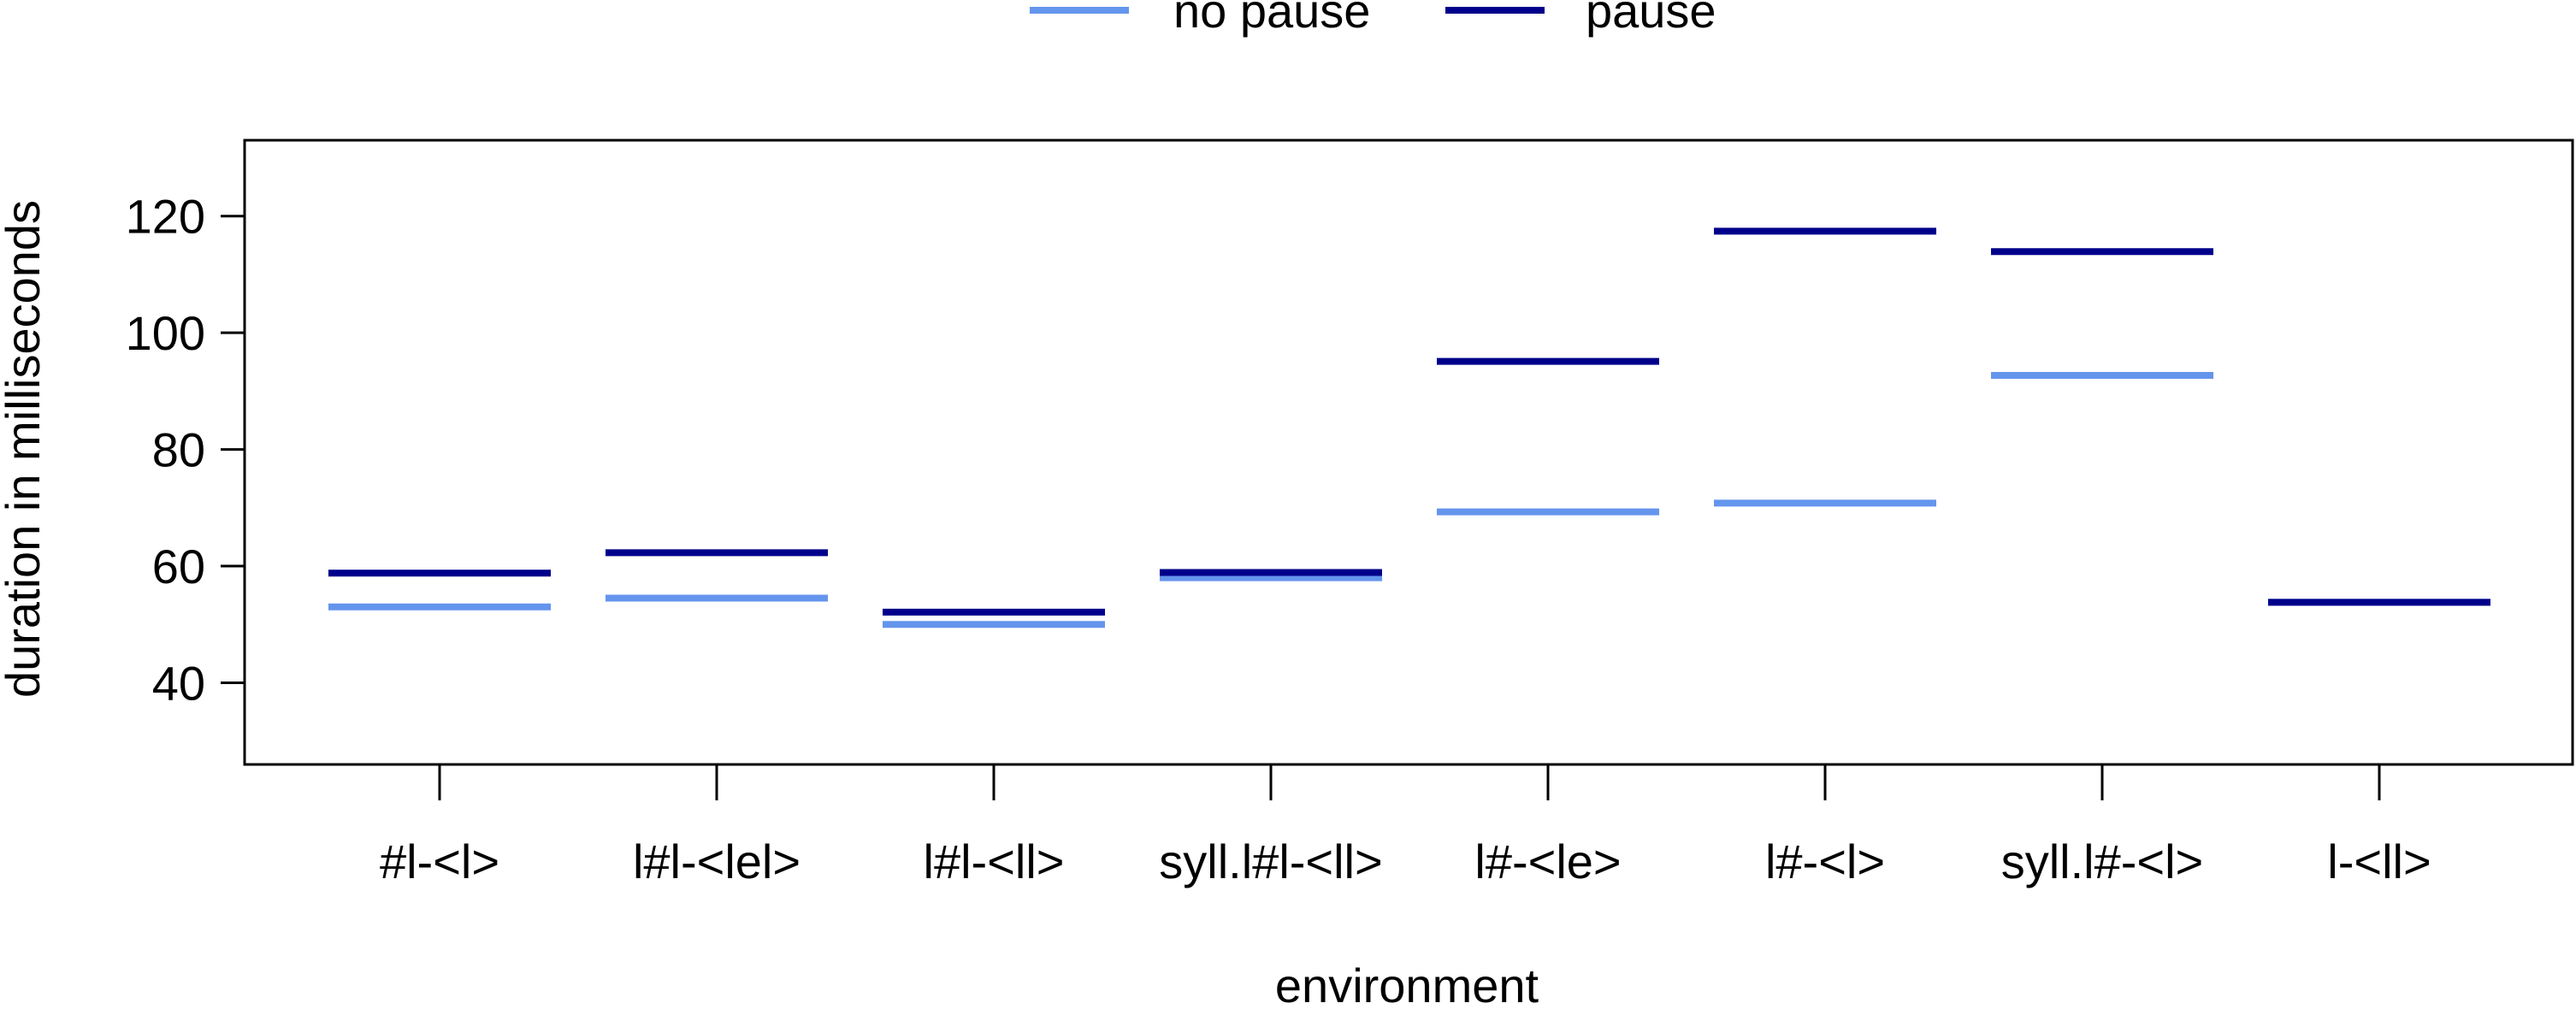 Image resolution: width=2576 pixels, height=1009 pixels. What do you see at coordinates (165, 333) in the screenshot?
I see `y-tick-label: 100` at bounding box center [165, 333].